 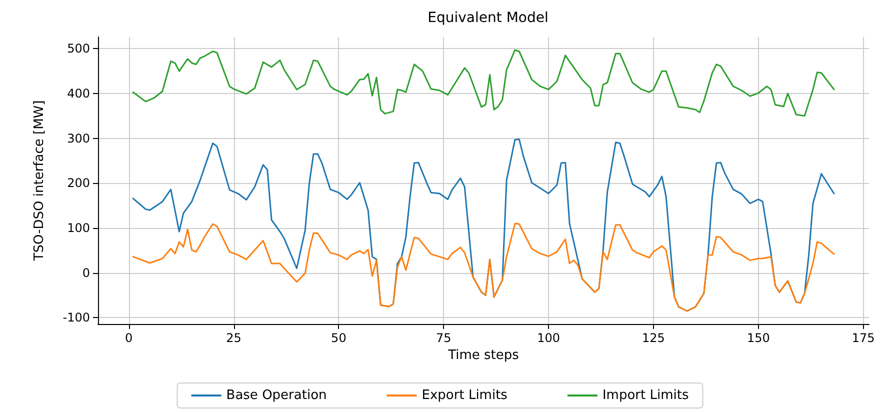 What do you see at coordinates (78, 183) in the screenshot?
I see `y-tick-label: 200` at bounding box center [78, 183].